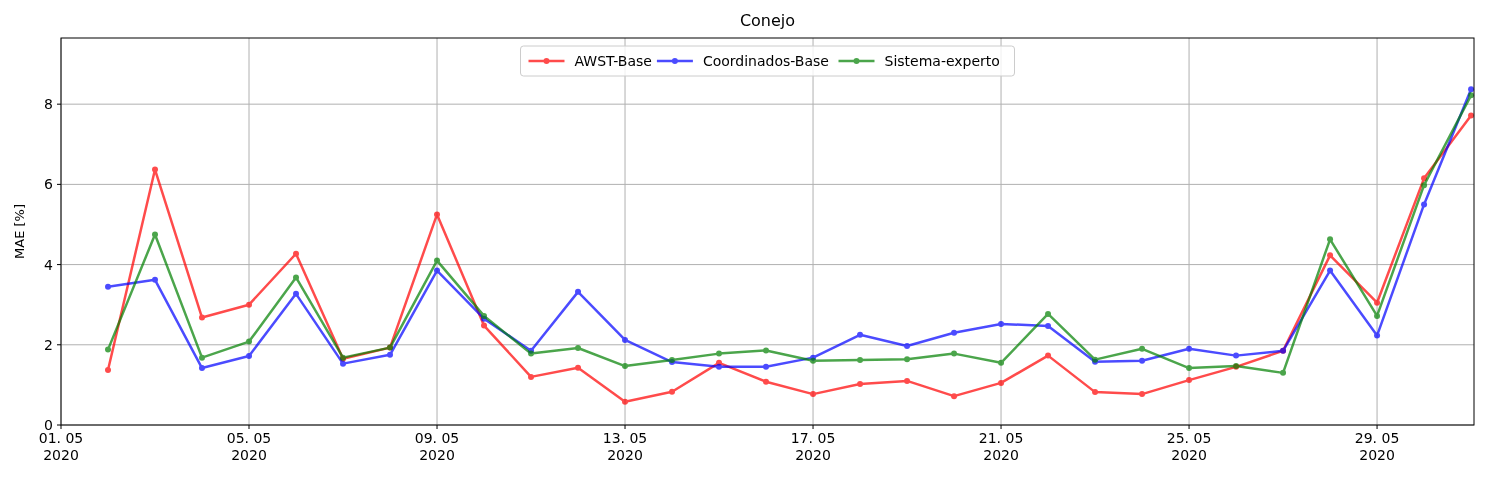 Image resolution: width=1488 pixels, height=481 pixels. Describe the element at coordinates (613, 61) in the screenshot. I see `legend-label: AWST-Base` at that location.